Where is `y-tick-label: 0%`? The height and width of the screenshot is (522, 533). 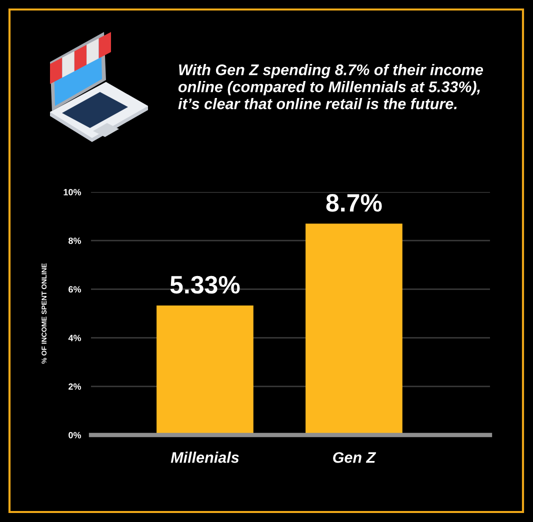
y-tick-label: 0% is located at coordinates (75, 435).